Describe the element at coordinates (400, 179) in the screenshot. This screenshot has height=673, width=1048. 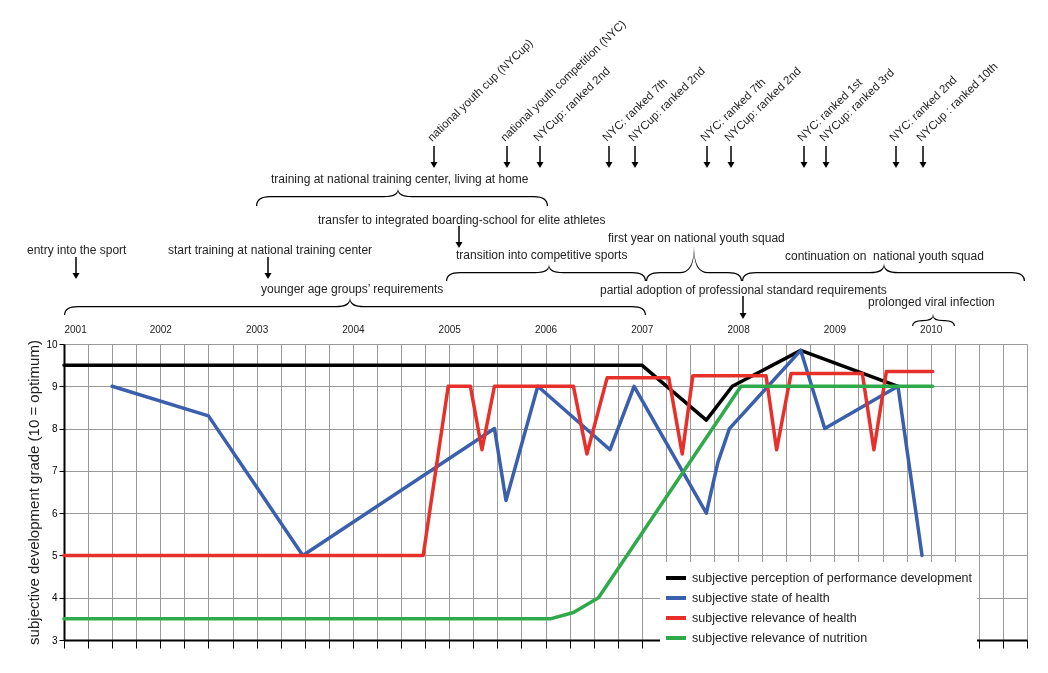
I see `text: training at national training center, living at home` at that location.